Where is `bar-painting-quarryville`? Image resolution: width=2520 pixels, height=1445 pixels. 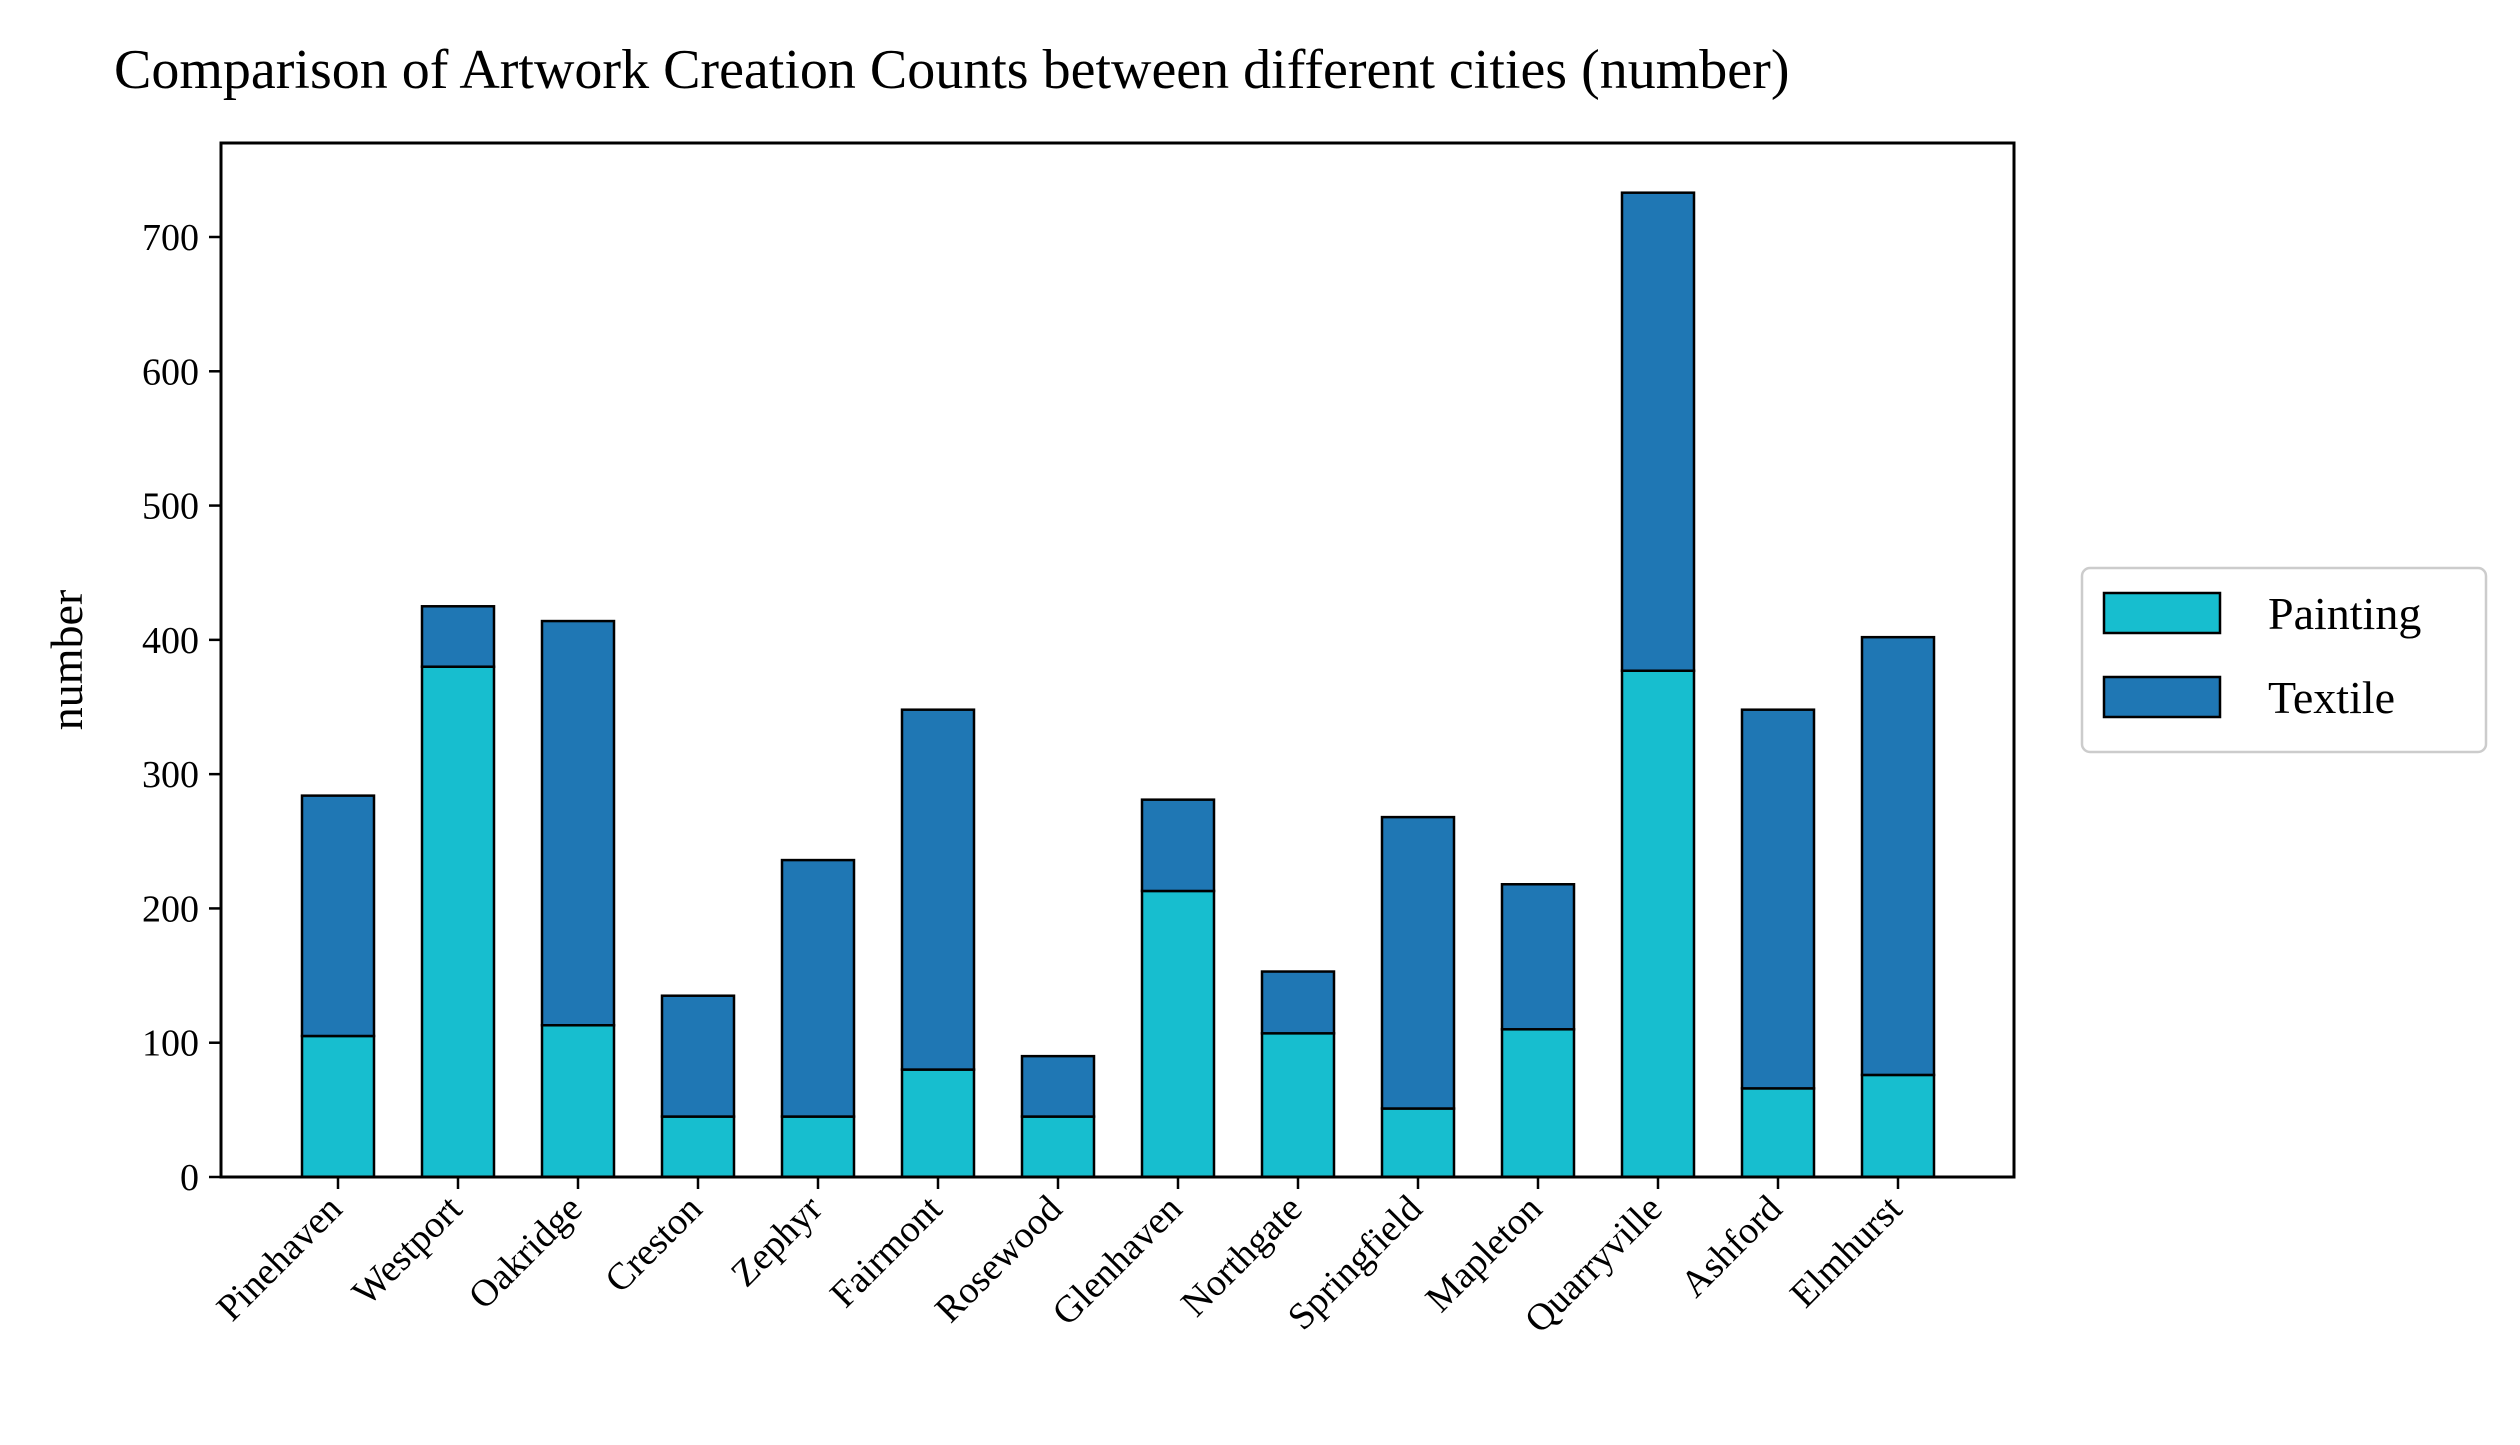
bar-painting-quarryville is located at coordinates (1658, 924).